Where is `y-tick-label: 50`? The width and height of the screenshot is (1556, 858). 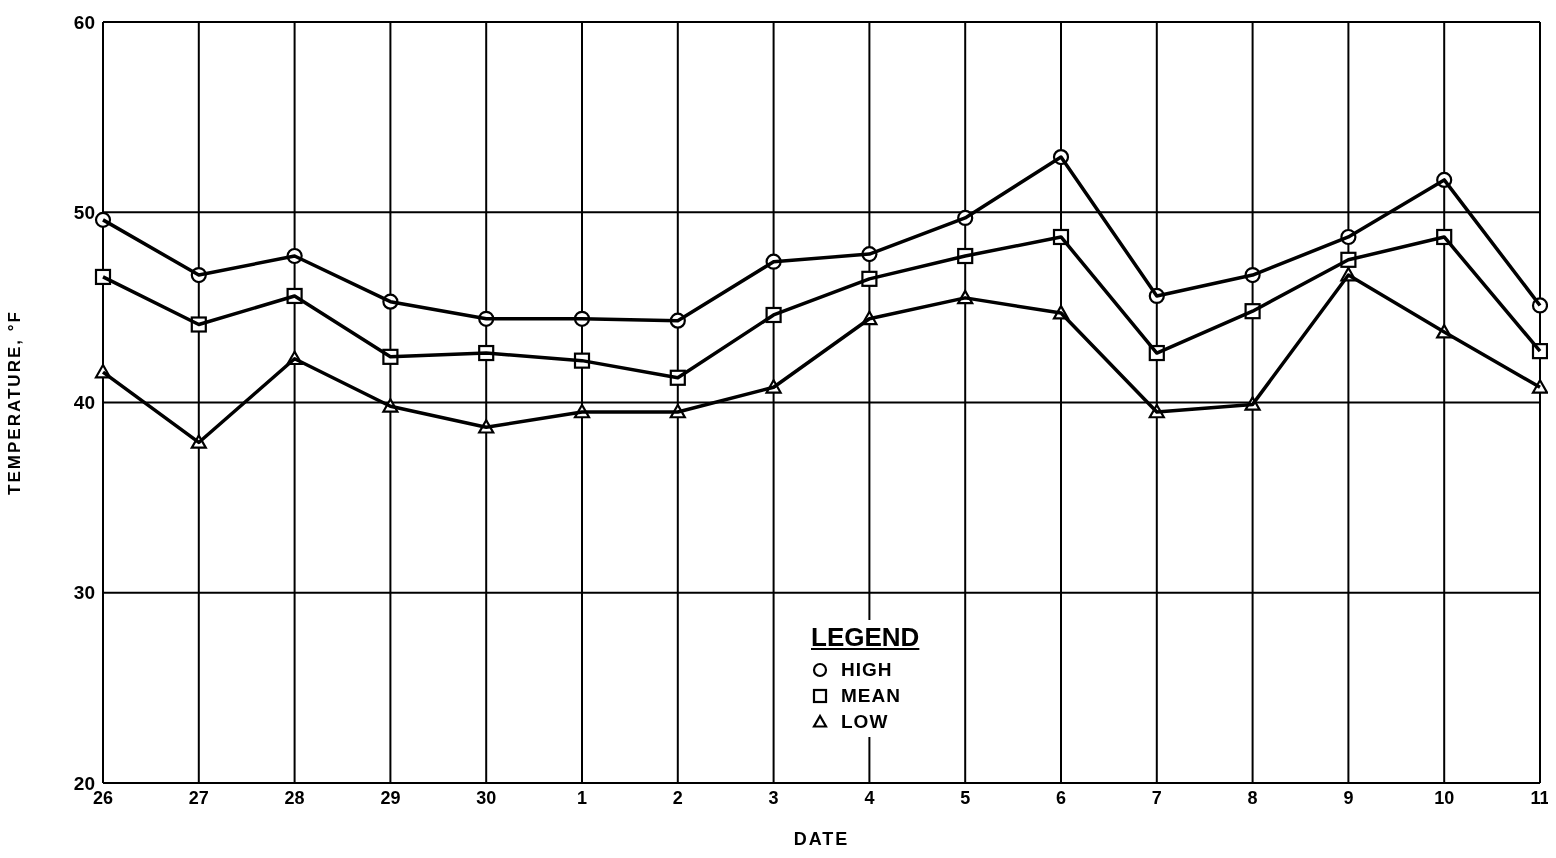 y-tick-label: 50 is located at coordinates (84, 212).